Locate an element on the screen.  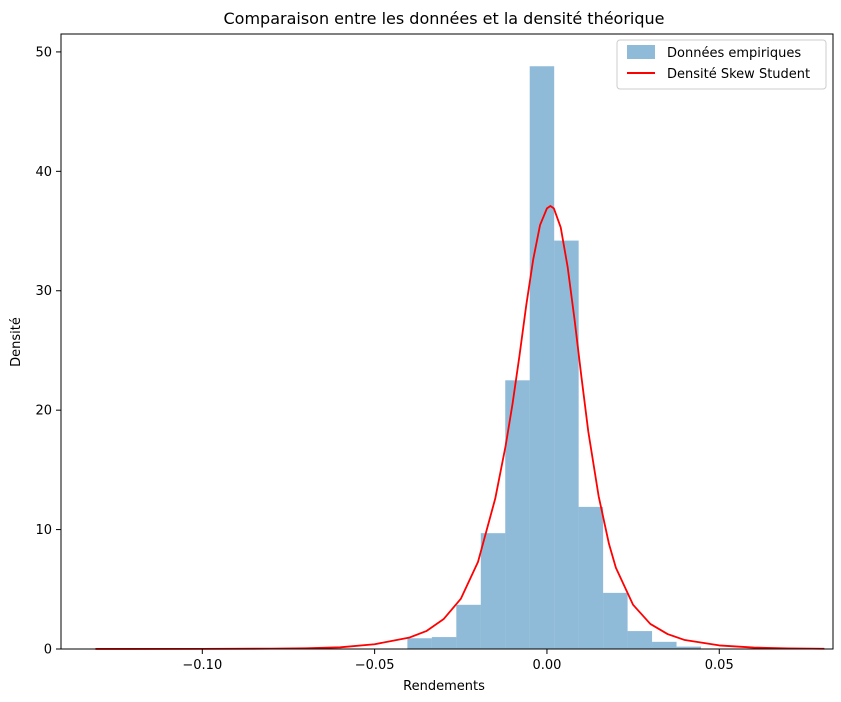
legend-box is located at coordinates (721, 64).